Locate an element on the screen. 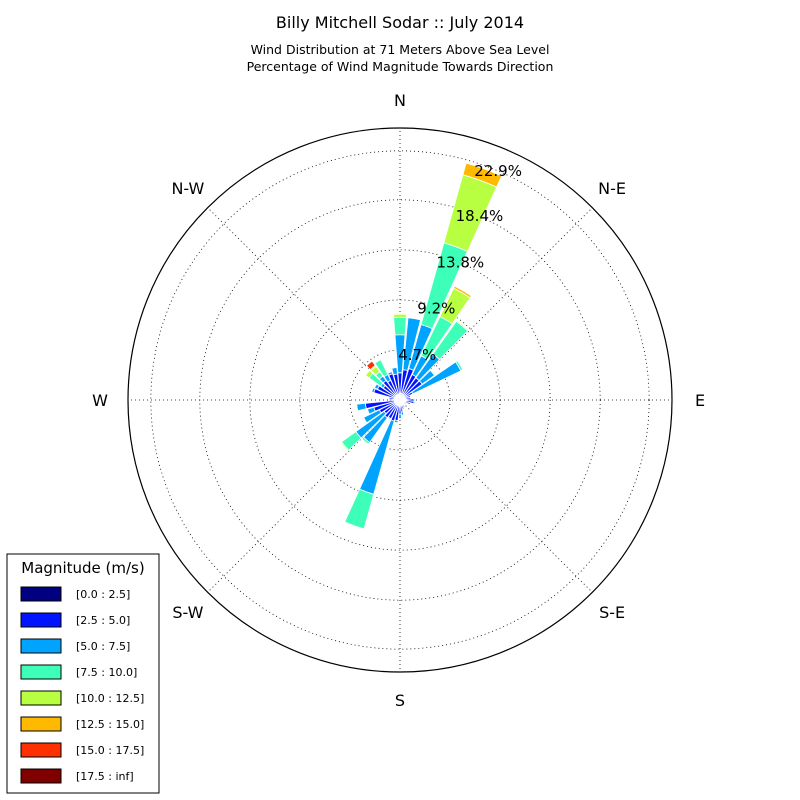 This screenshot has width=800, height=800. wind-bars is located at coordinates (421, 346).